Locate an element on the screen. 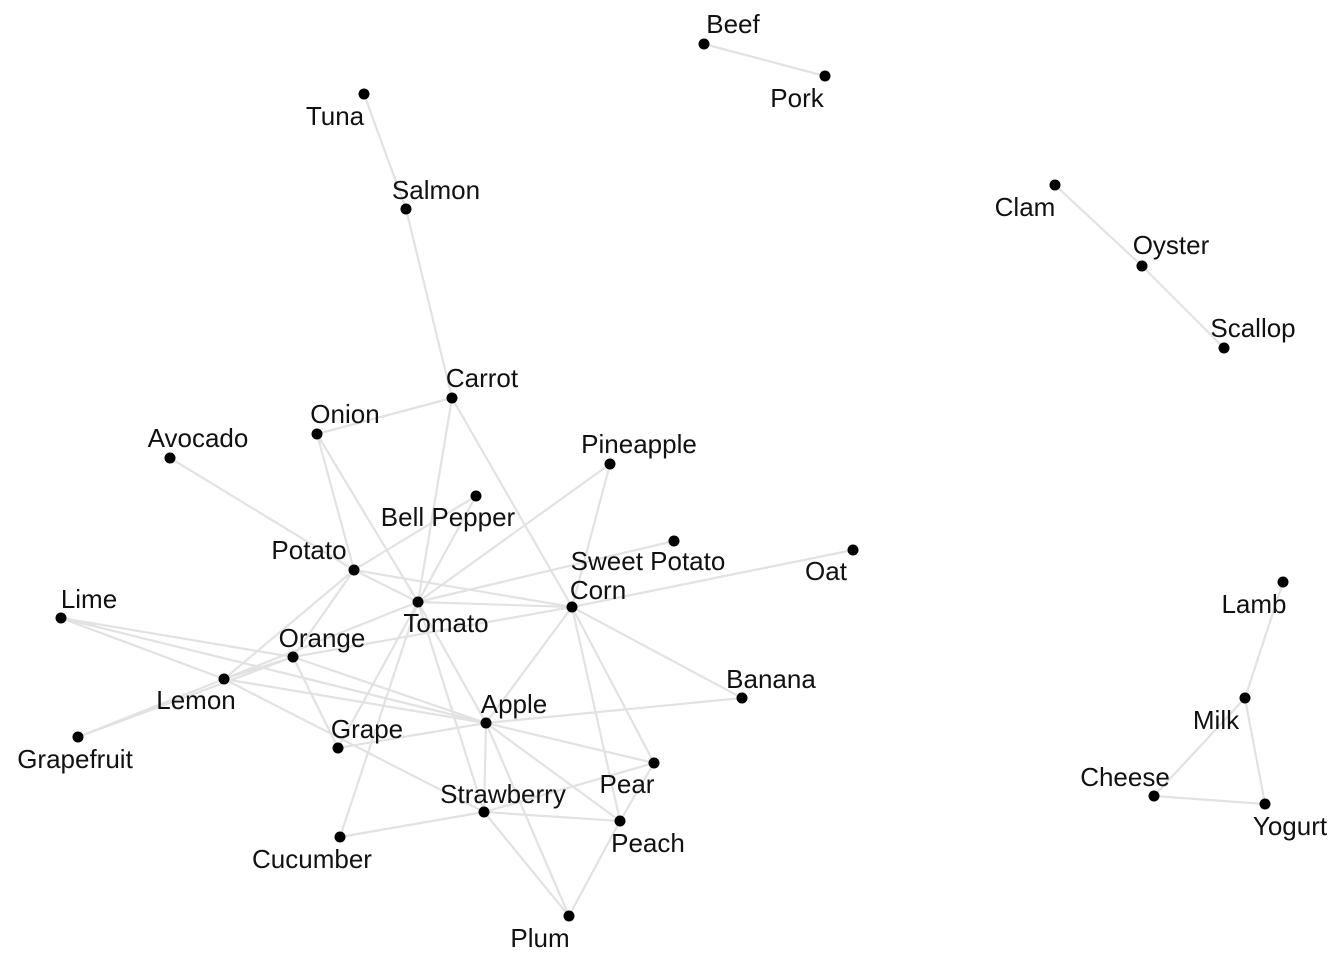  node-oyster is located at coordinates (1142, 266).